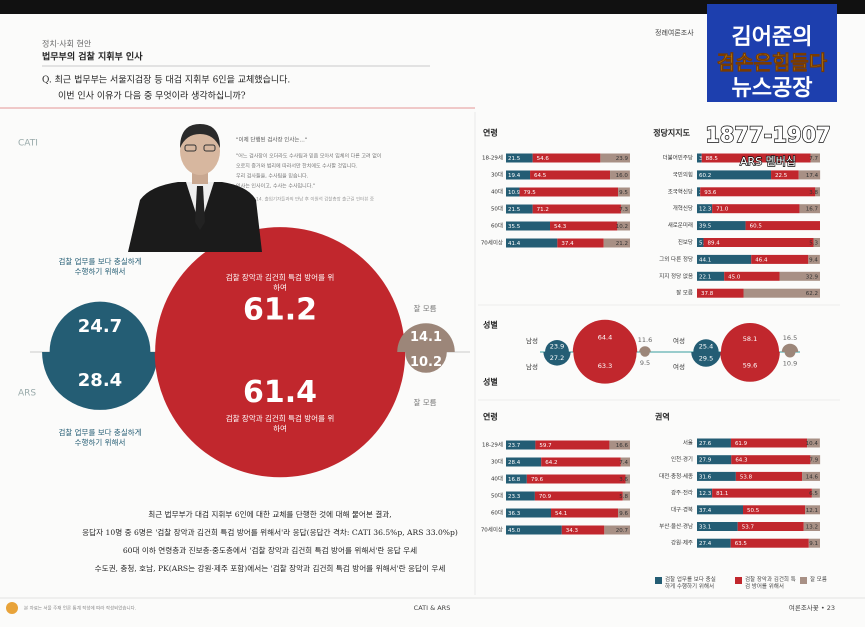 The width and height of the screenshot is (865, 627). Describe the element at coordinates (100, 437) in the screenshot. I see `bubble-label: 검찰 업무를 보다 충실하게 수행하기 위해서` at that location.